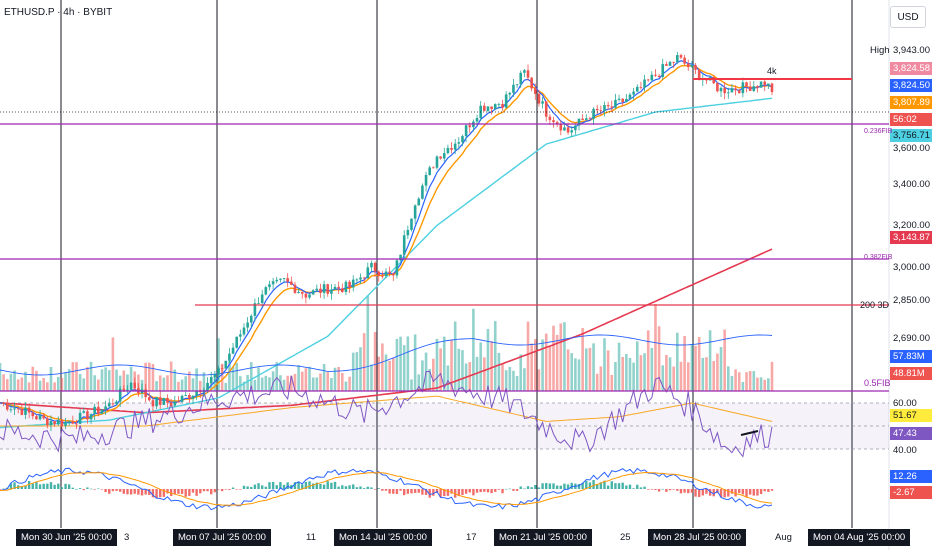  Describe the element at coordinates (911, 356) in the screenshot. I see `volume-ma-tag: 57.83M` at that location.